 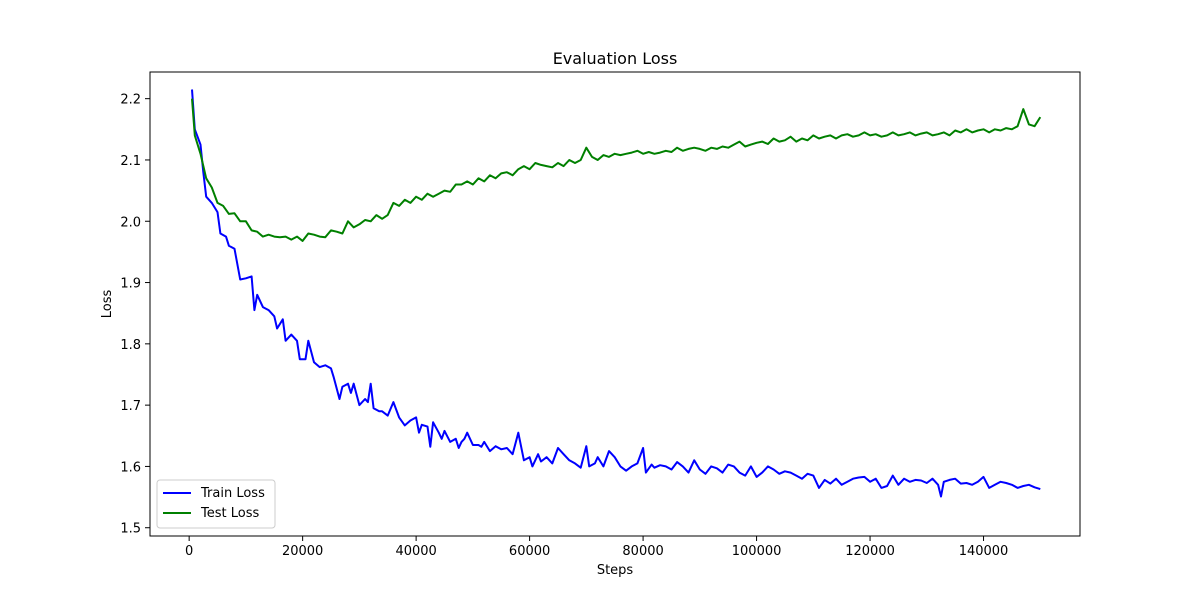 I want to click on y-tick-label: 2.0, so click(x=130, y=222).